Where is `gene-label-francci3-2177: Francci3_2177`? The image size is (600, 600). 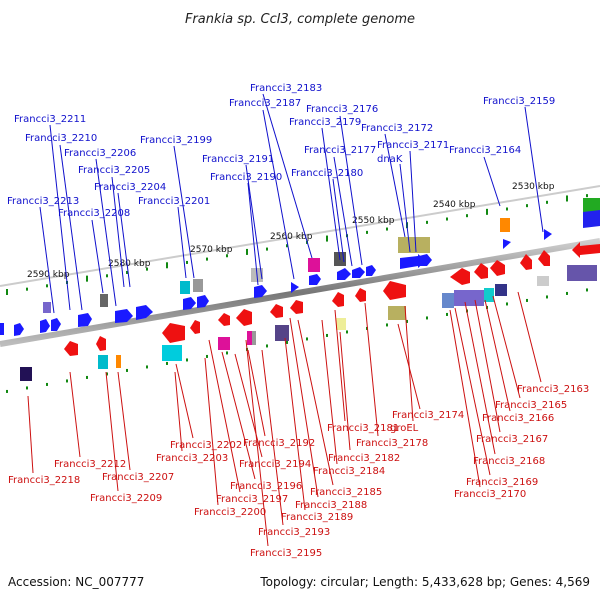
gene-label-francci3-2177: Francci3_2177 is located at coordinates (340, 150).